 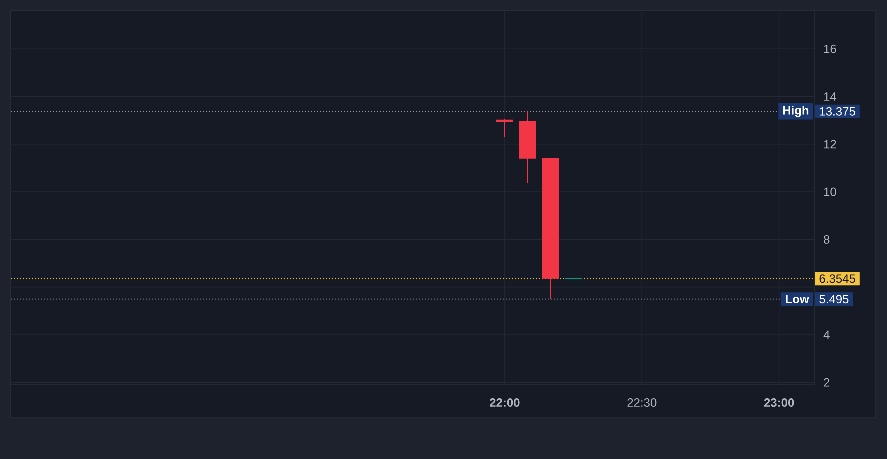 I want to click on x-tick-label: 23:00, so click(x=779, y=403).